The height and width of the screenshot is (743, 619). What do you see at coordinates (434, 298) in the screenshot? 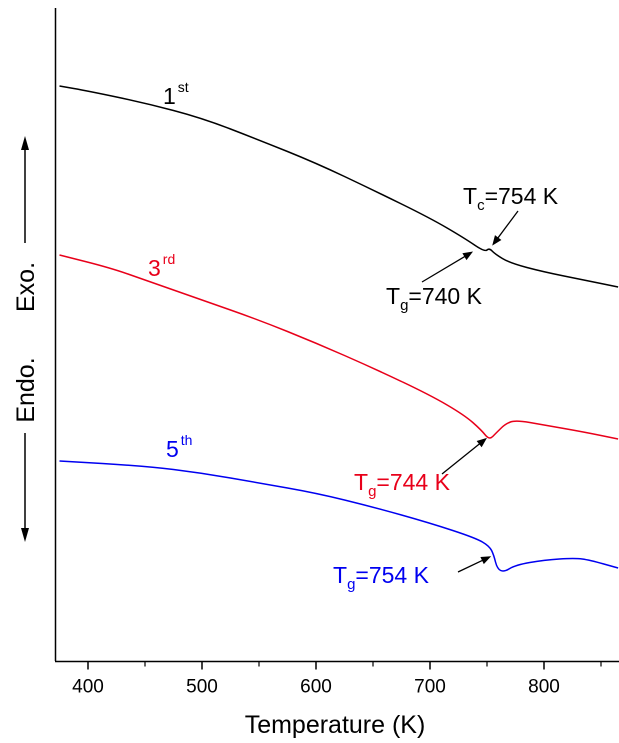
I see `annotation-tg-740: Tg=740 K` at bounding box center [434, 298].